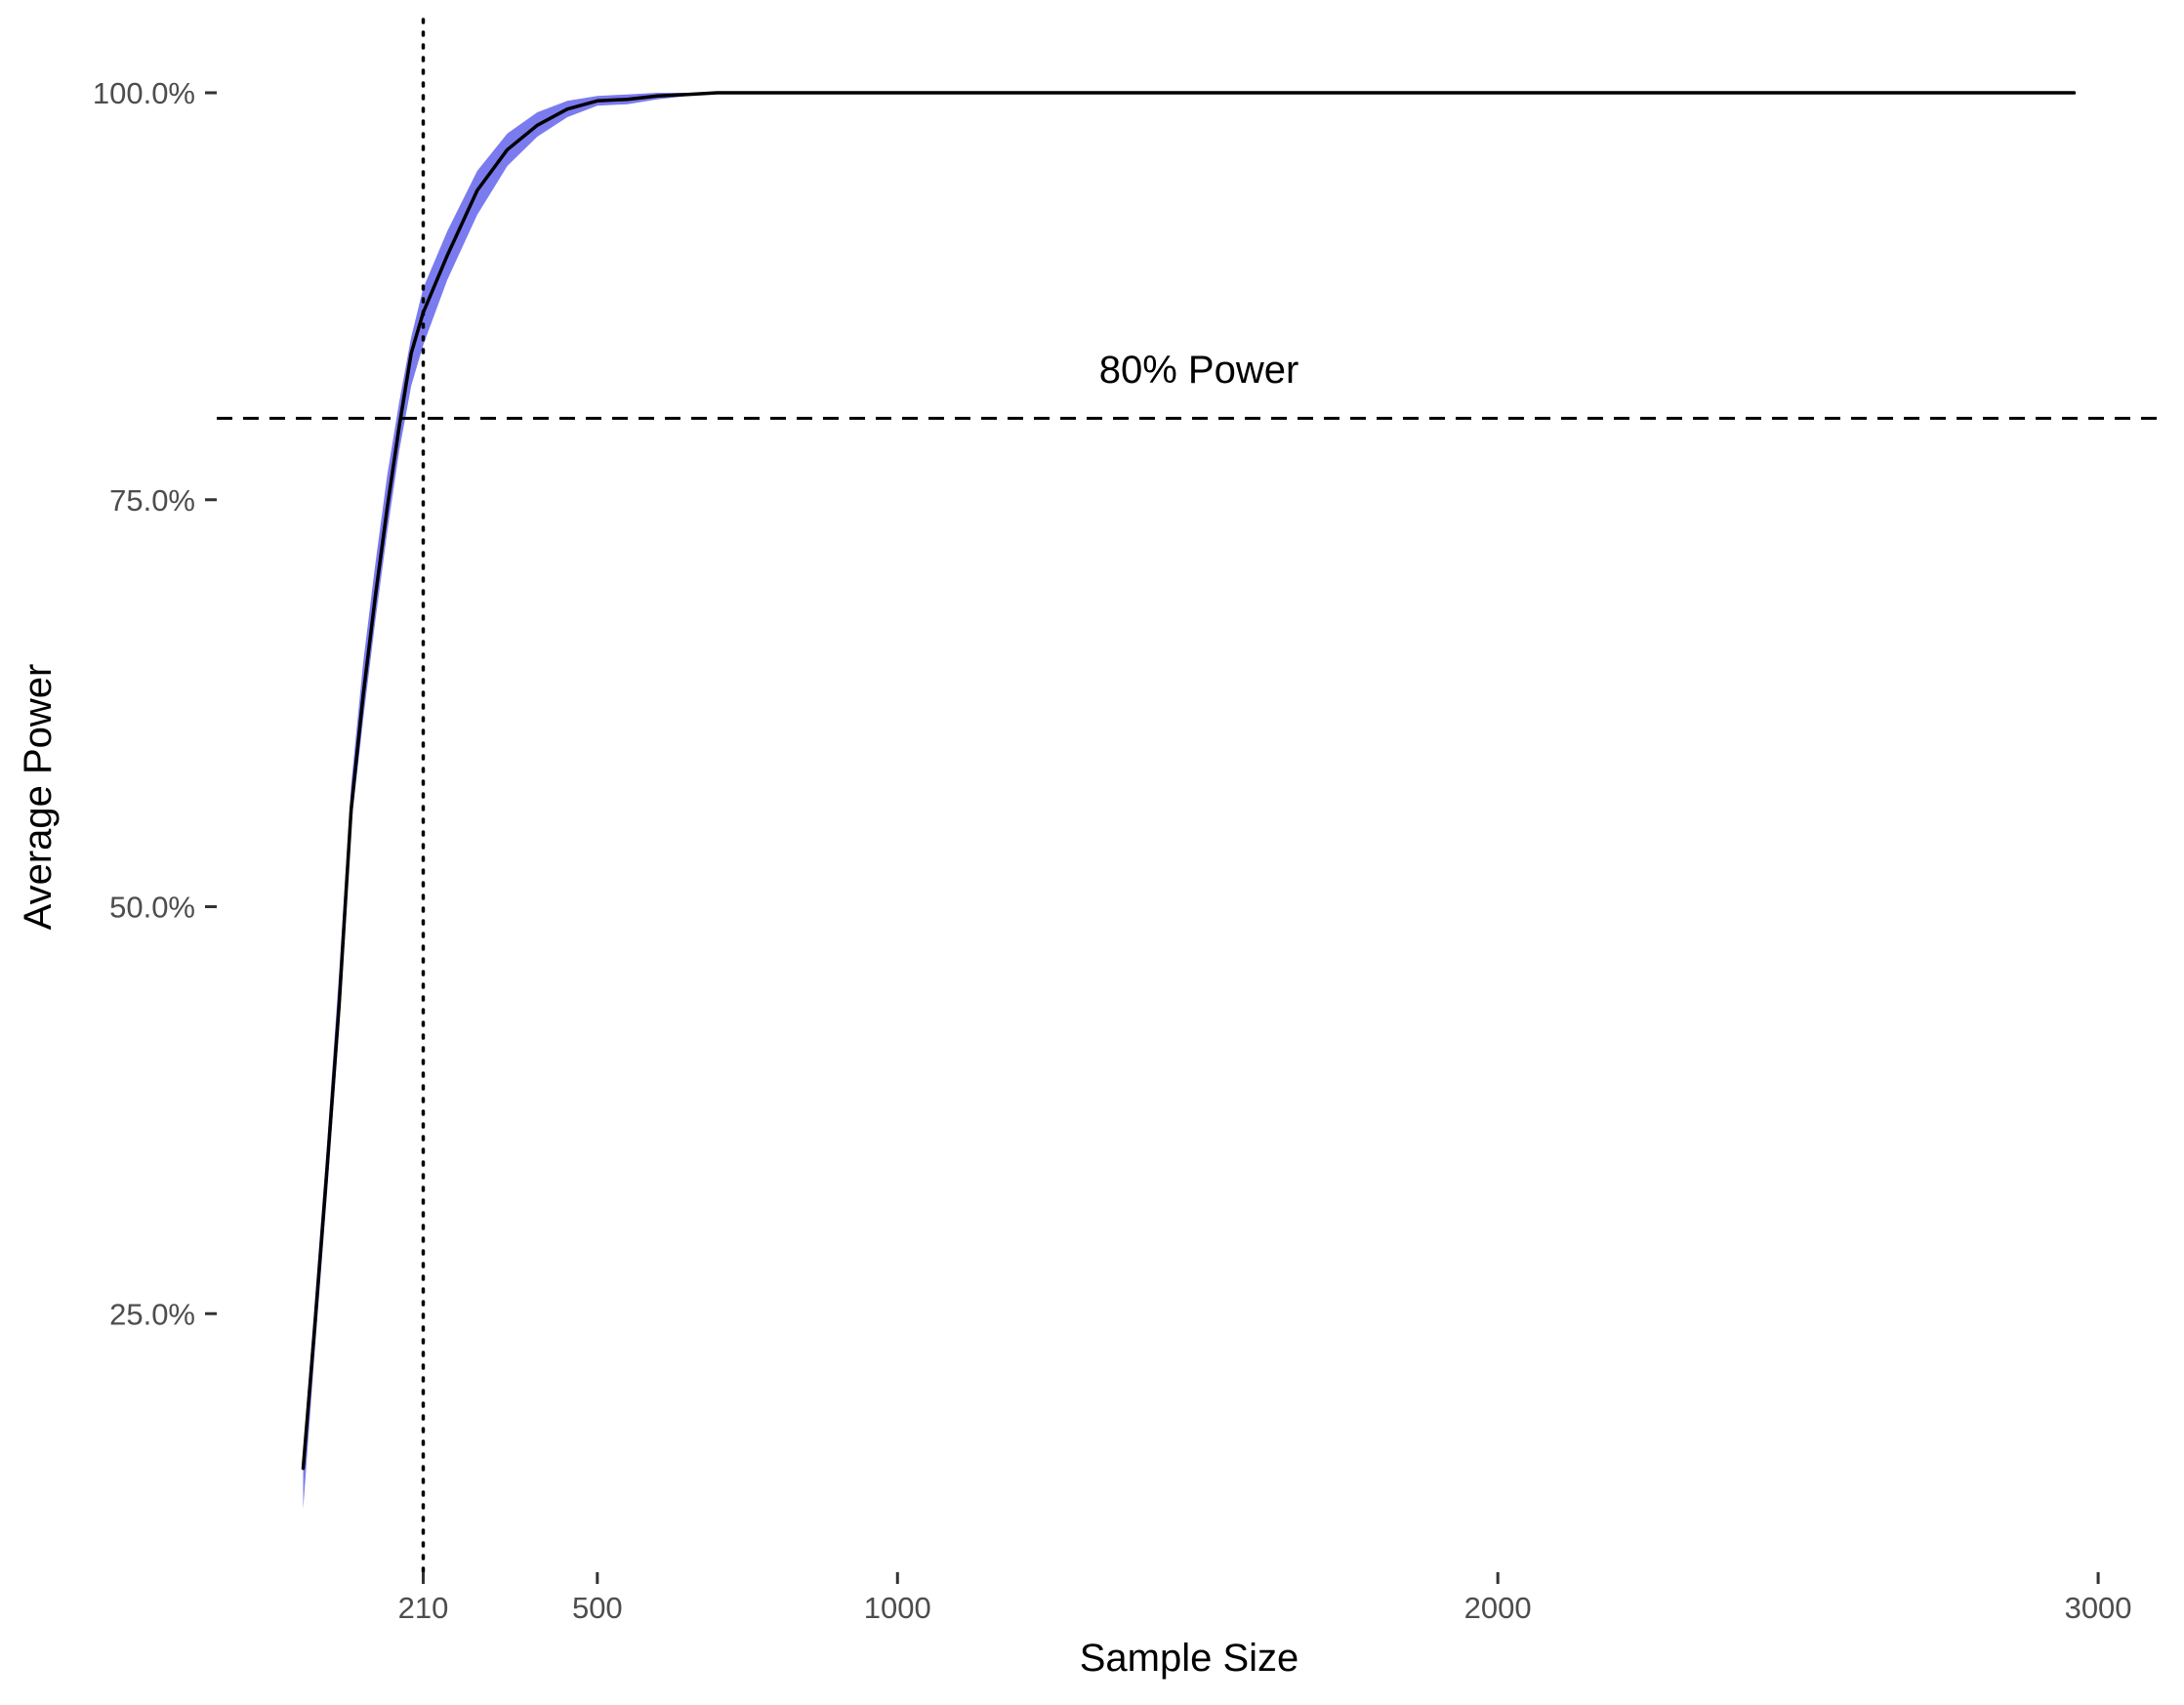 This screenshot has width=2184, height=1705. I want to click on x-axis: 210 500 1000 2000 3000, so click(1265, 1598).